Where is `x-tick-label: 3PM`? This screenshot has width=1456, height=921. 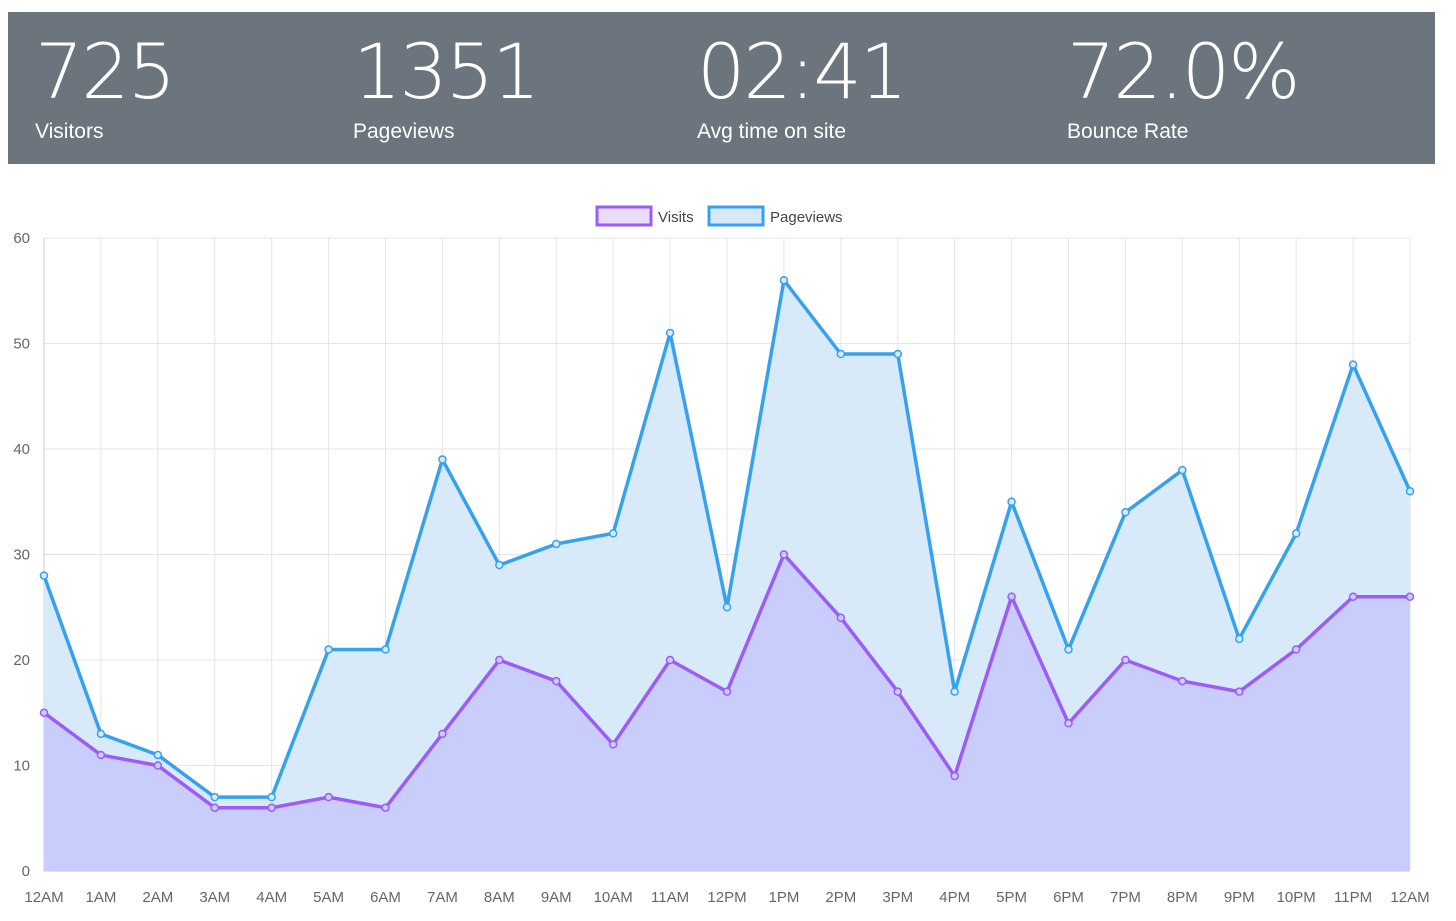 x-tick-label: 3PM is located at coordinates (897, 897).